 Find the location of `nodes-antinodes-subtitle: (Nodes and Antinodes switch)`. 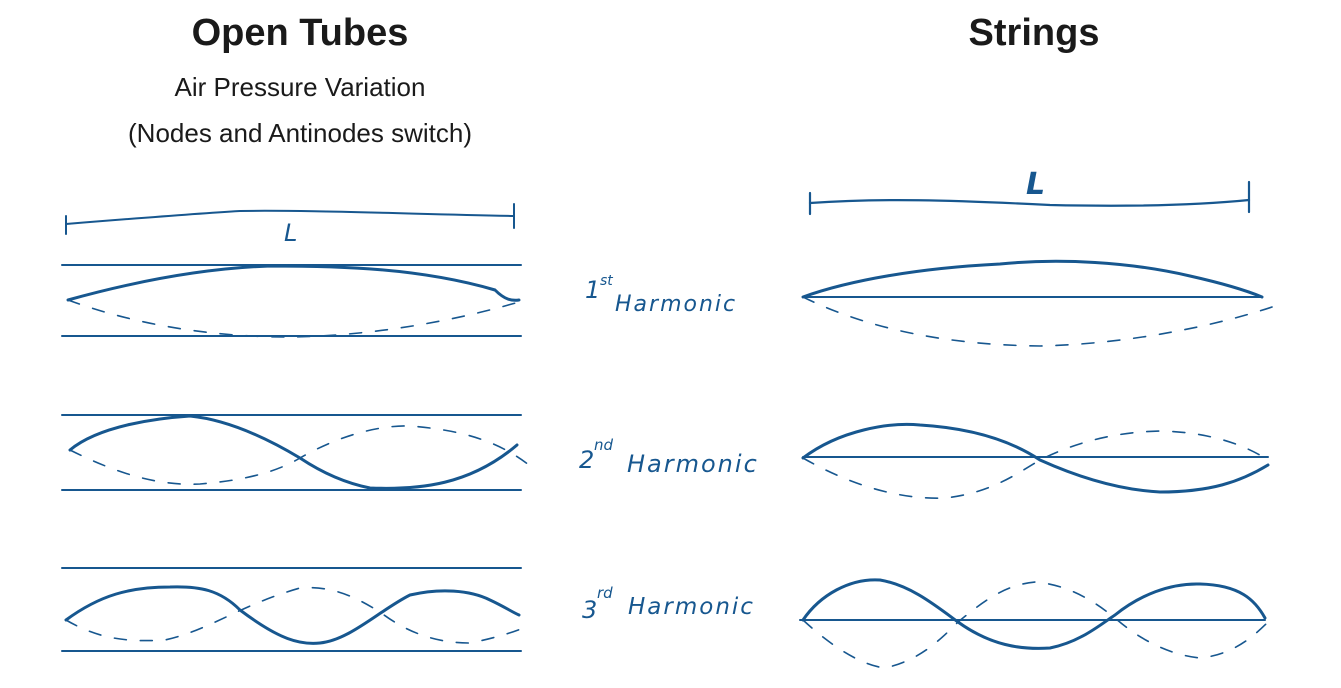

nodes-antinodes-subtitle: (Nodes and Antinodes switch) is located at coordinates (300, 133).